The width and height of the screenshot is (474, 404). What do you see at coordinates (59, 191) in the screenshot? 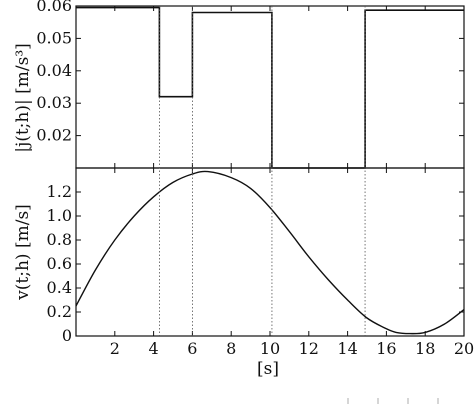
I see `velocity-ytick-label: 1.2` at bounding box center [59, 191].